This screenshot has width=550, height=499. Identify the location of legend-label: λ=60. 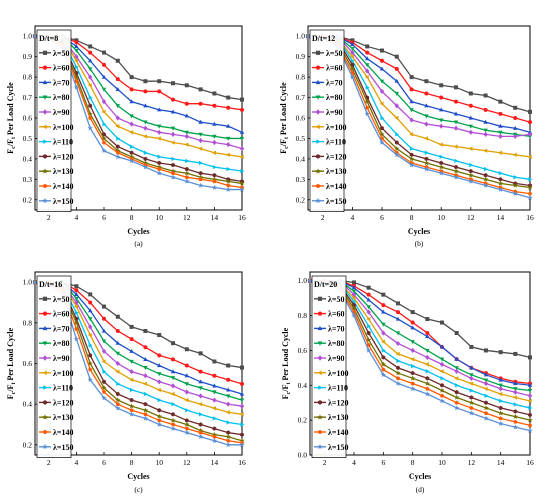
(334, 68).